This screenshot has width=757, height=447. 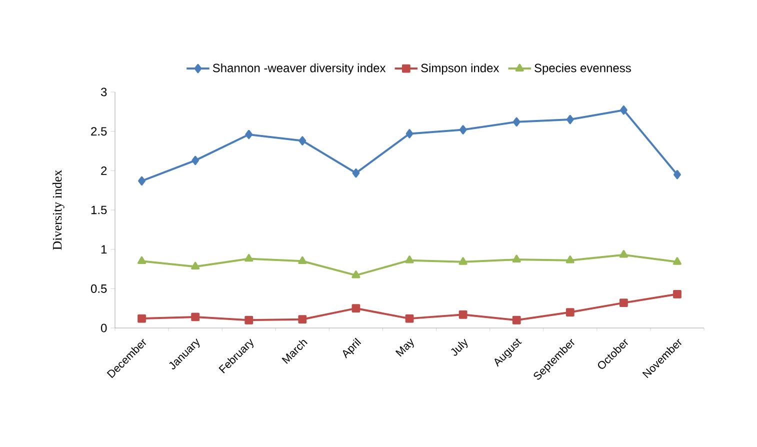 I want to click on legend-label: Simpson index, so click(x=460, y=69).